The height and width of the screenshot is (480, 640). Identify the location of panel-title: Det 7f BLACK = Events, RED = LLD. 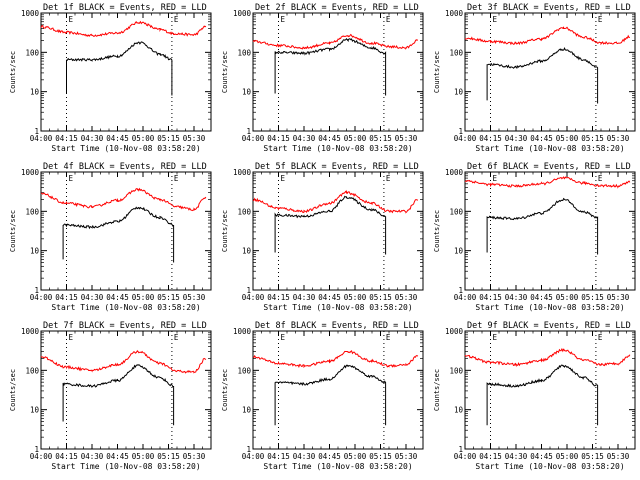
(125, 326).